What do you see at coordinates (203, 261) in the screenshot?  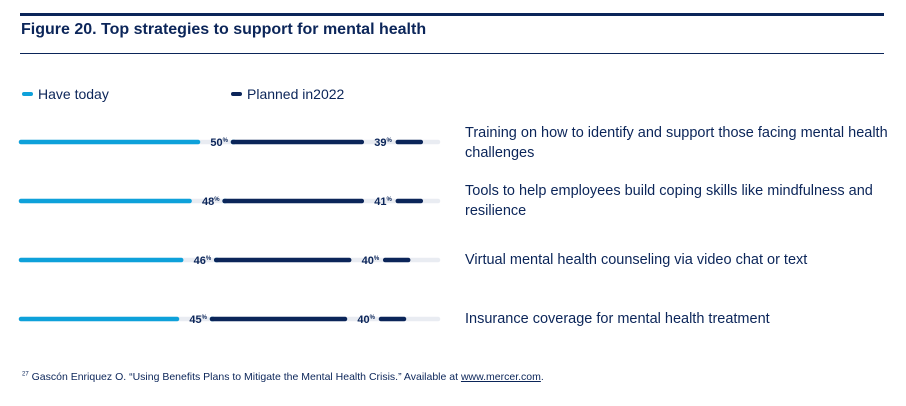 I see `data-label-have-today: 46%` at bounding box center [203, 261].